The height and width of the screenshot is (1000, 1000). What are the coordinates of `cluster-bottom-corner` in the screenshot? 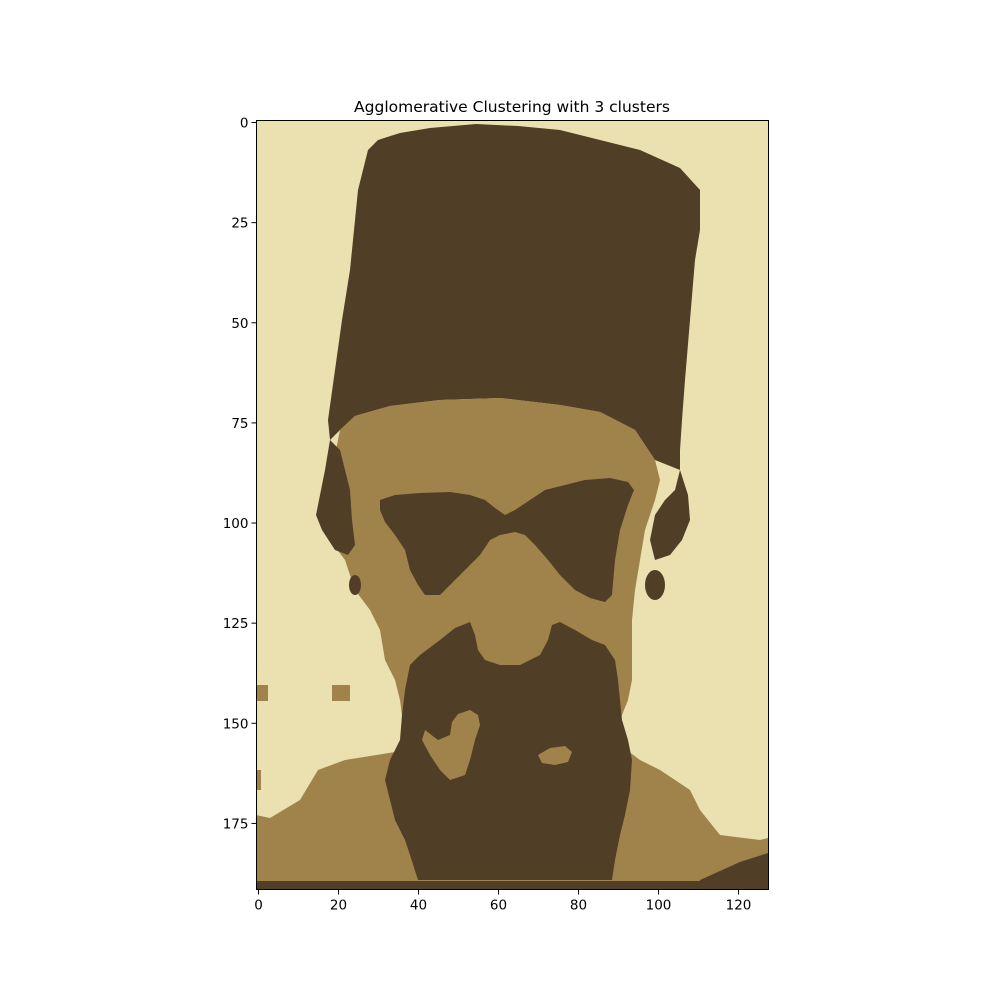 It's located at (734, 871).